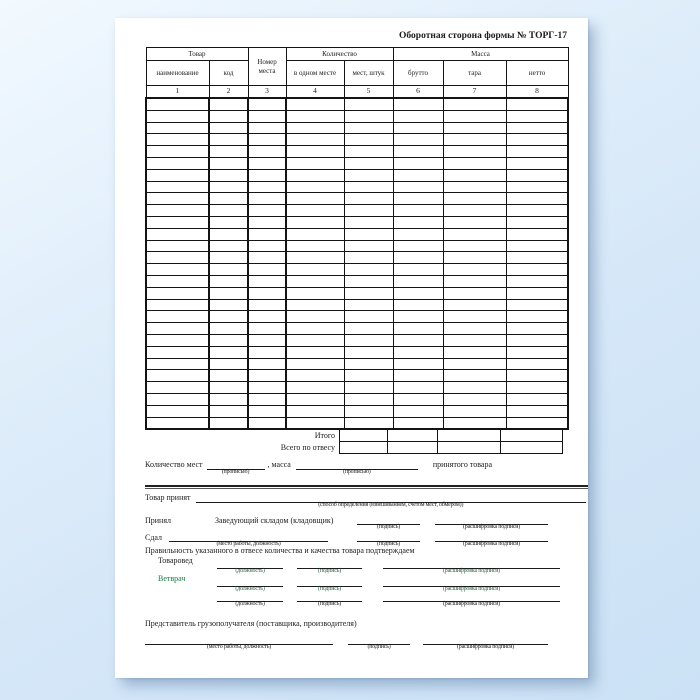 This screenshot has height=700, width=700. What do you see at coordinates (315, 92) in the screenshot?
I see `column-number: 4` at bounding box center [315, 92].